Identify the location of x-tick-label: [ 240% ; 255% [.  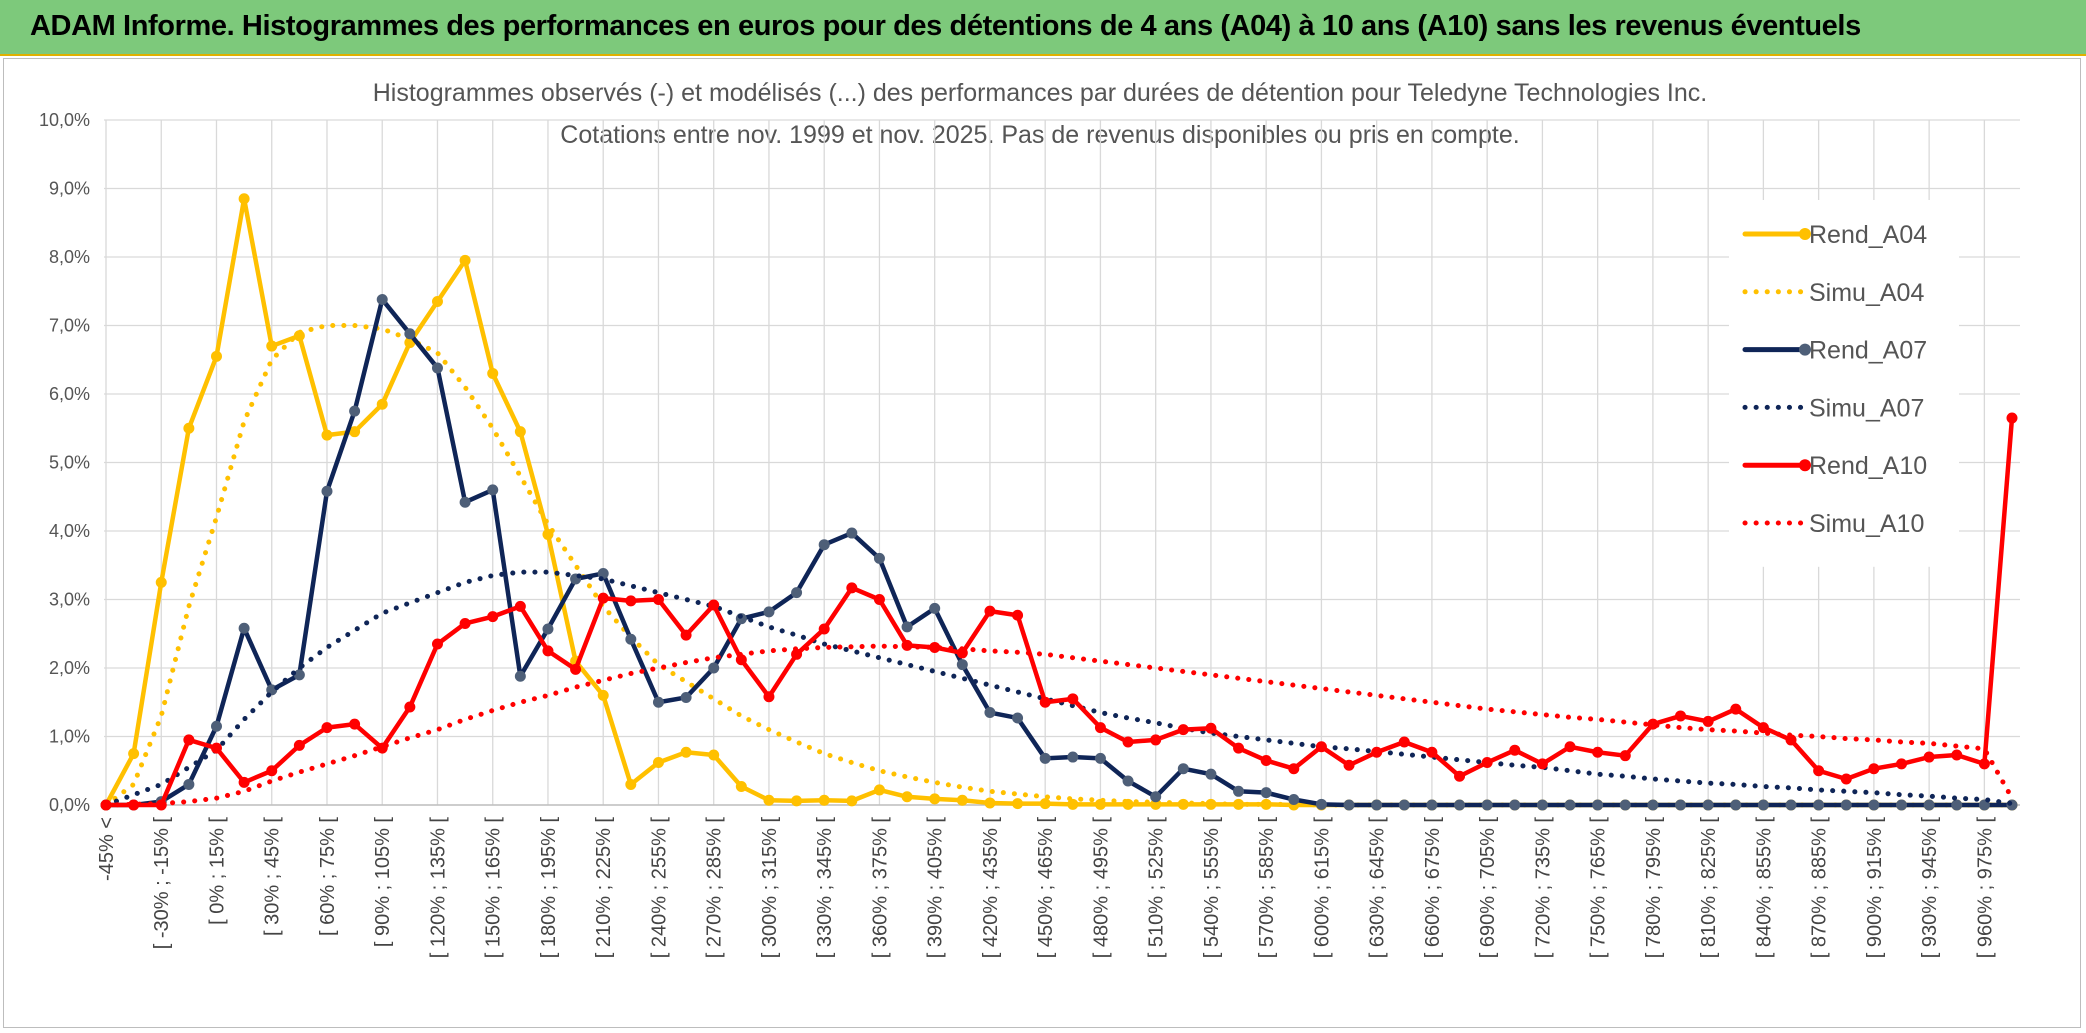
(659, 888).